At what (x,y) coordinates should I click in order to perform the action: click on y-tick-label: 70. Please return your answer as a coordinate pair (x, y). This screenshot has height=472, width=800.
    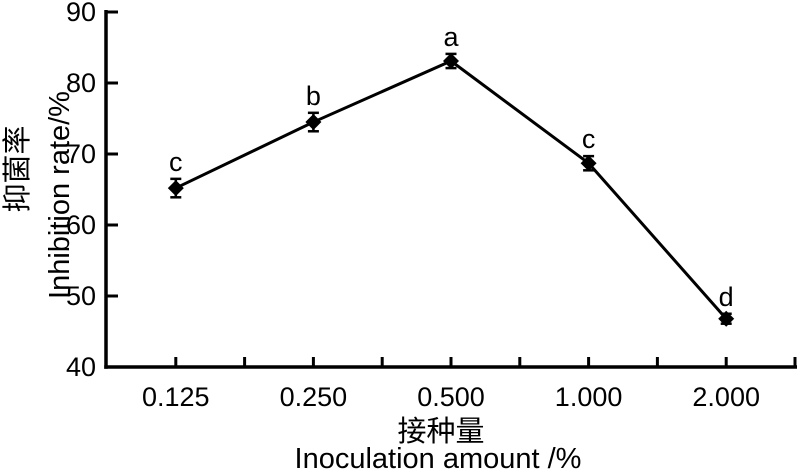
    Looking at the image, I should click on (81, 154).